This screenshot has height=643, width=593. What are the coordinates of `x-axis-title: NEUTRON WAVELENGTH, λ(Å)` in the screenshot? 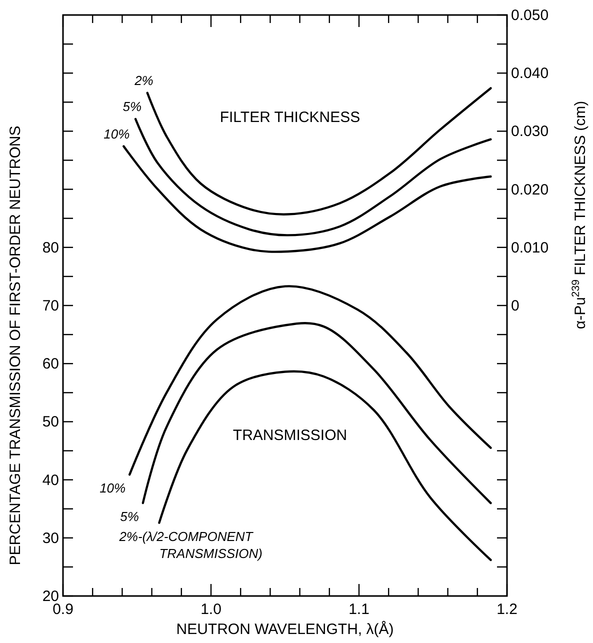 It's located at (285, 629).